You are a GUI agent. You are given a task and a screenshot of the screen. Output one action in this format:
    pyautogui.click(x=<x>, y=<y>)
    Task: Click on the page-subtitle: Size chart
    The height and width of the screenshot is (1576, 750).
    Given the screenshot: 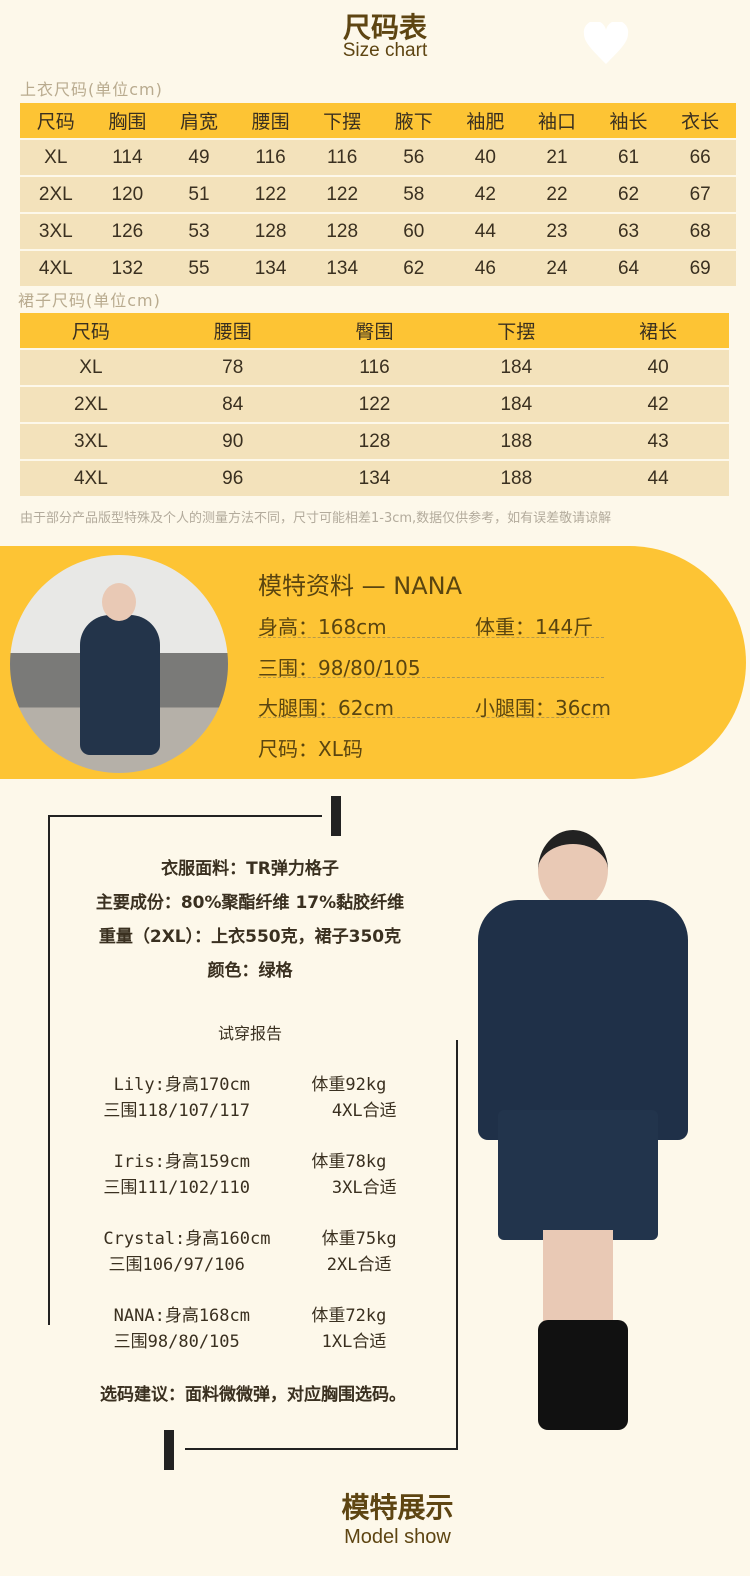 What is the action you would take?
    pyautogui.click(x=385, y=50)
    